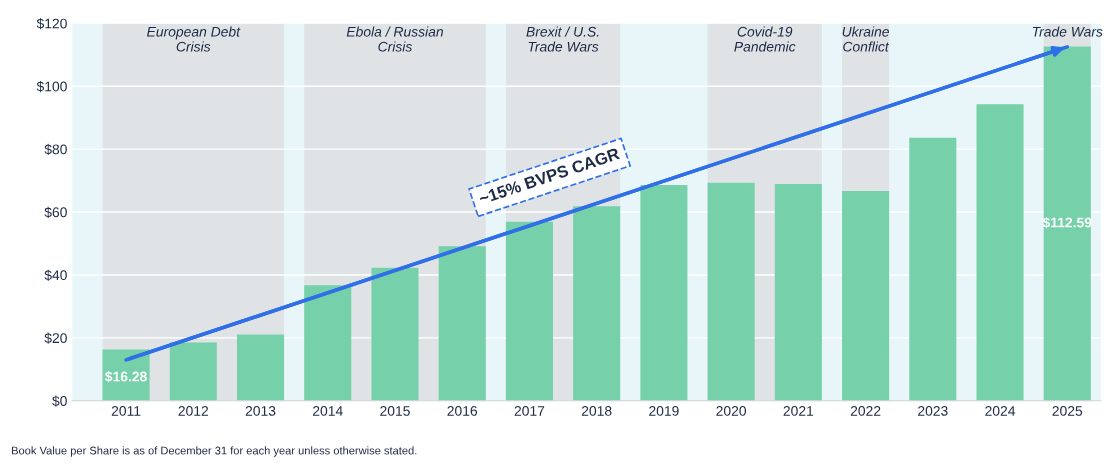 The width and height of the screenshot is (1112, 466). I want to click on x-tick-label: 2014, so click(328, 410).